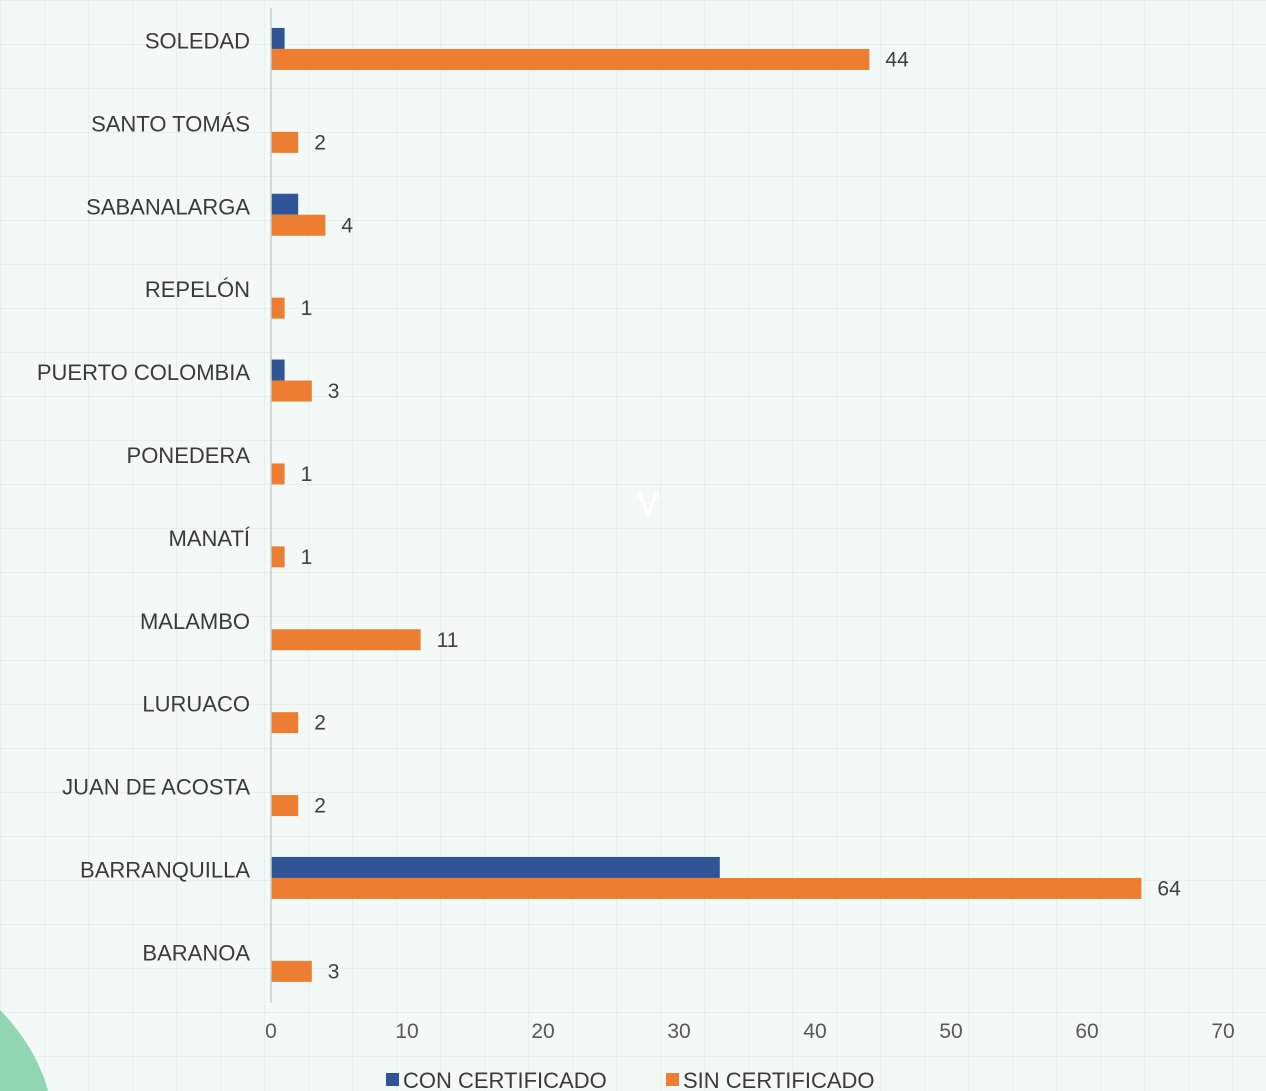 The height and width of the screenshot is (1091, 1266). Describe the element at coordinates (285, 204) in the screenshot. I see `bar-con-certificado-sabanalarga` at that location.